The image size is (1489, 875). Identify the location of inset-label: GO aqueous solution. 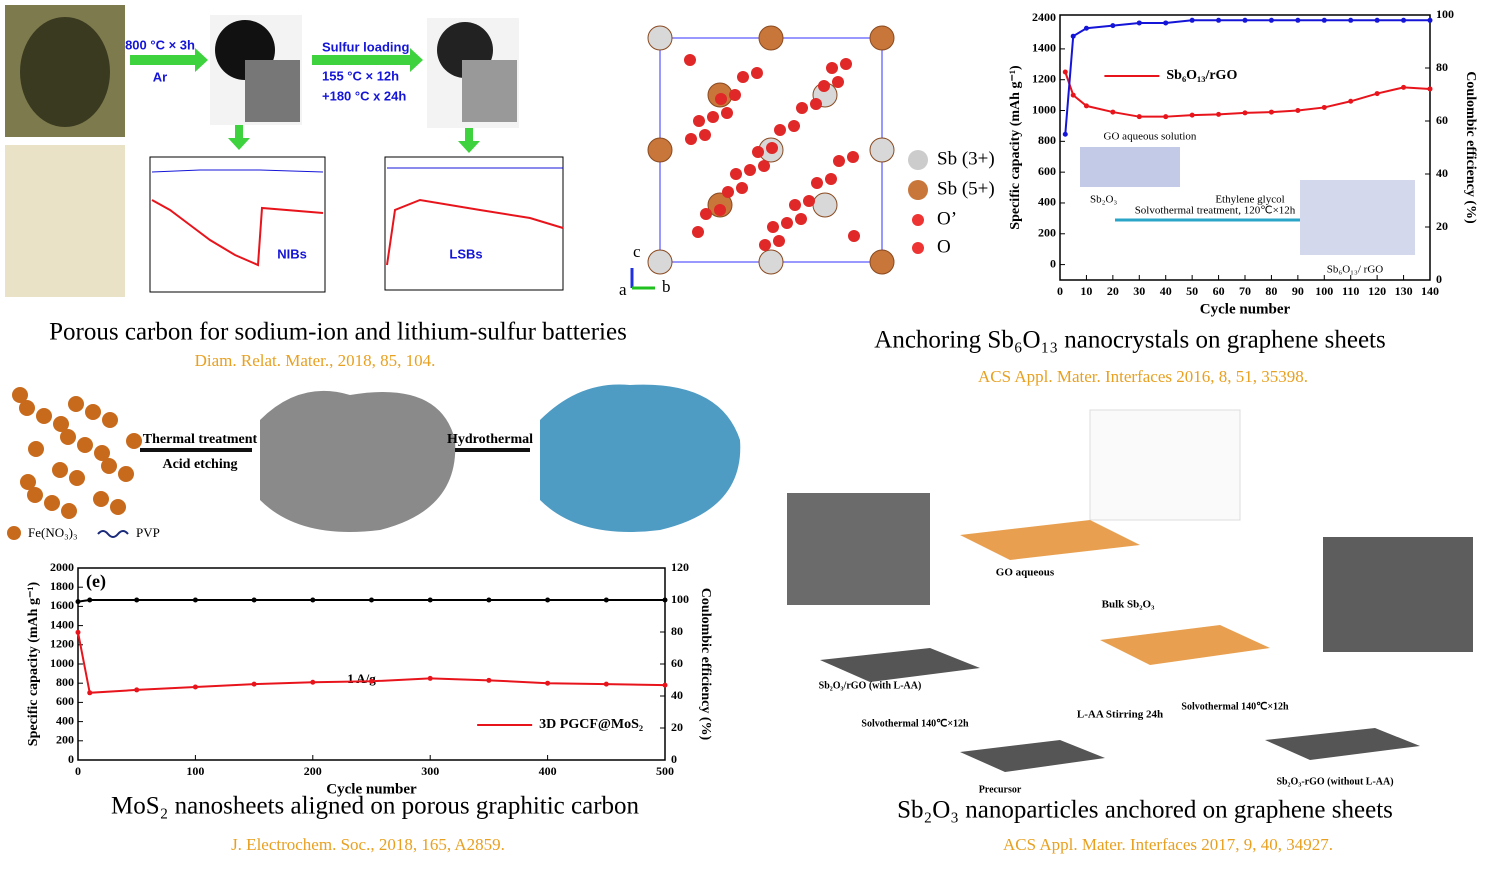
(1150, 137).